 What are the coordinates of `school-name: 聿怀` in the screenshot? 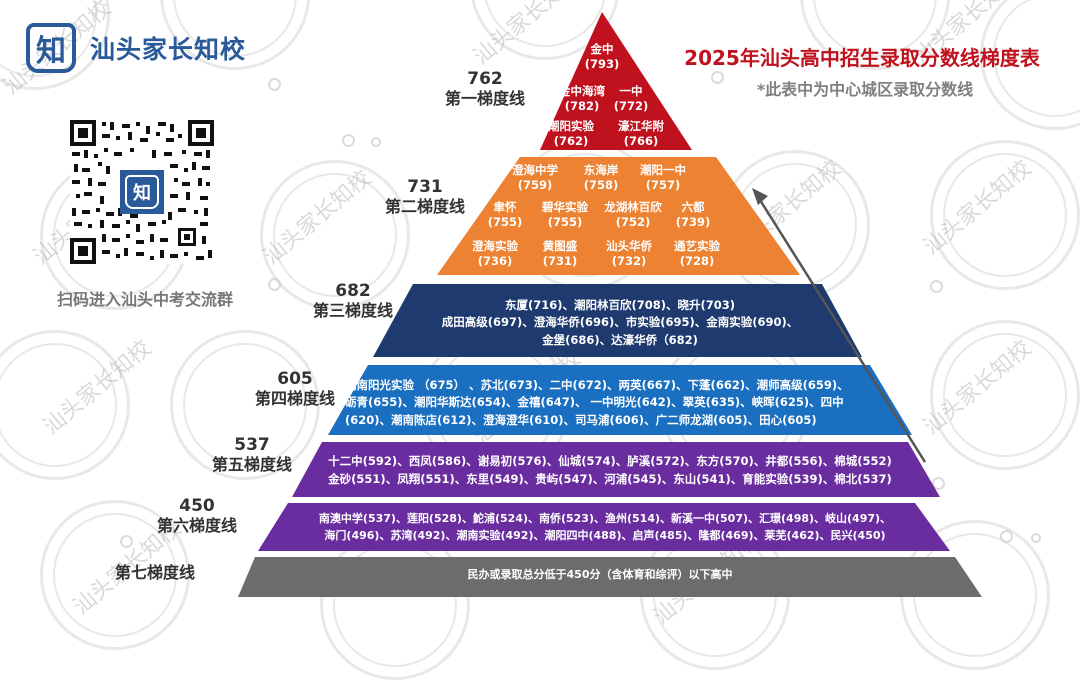 It's located at (505, 207).